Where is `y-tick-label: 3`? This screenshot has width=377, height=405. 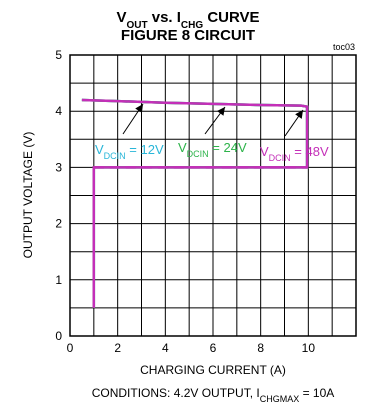 y-tick-label: 3 is located at coordinates (58, 167).